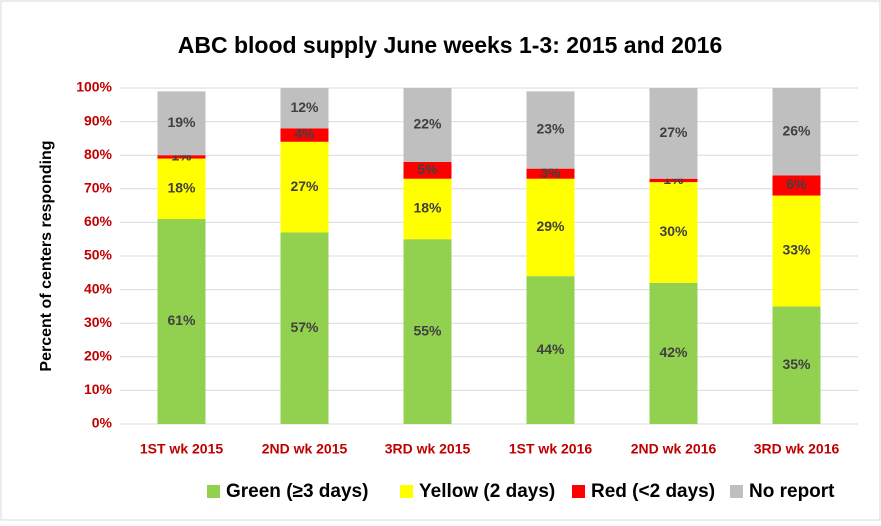 The image size is (881, 526). I want to click on data-label: 26%, so click(796, 130).